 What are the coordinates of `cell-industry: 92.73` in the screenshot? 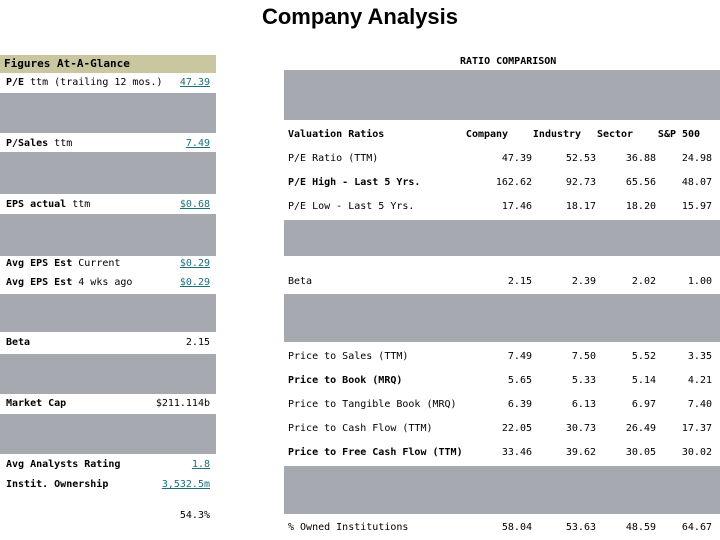 It's located at (580, 182).